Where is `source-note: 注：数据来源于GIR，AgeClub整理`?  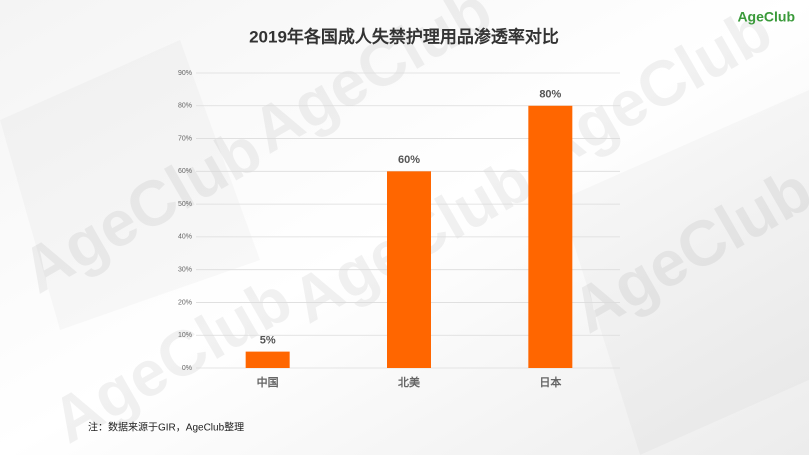 source-note: 注：数据来源于GIR，AgeClub整理 is located at coordinates (166, 427).